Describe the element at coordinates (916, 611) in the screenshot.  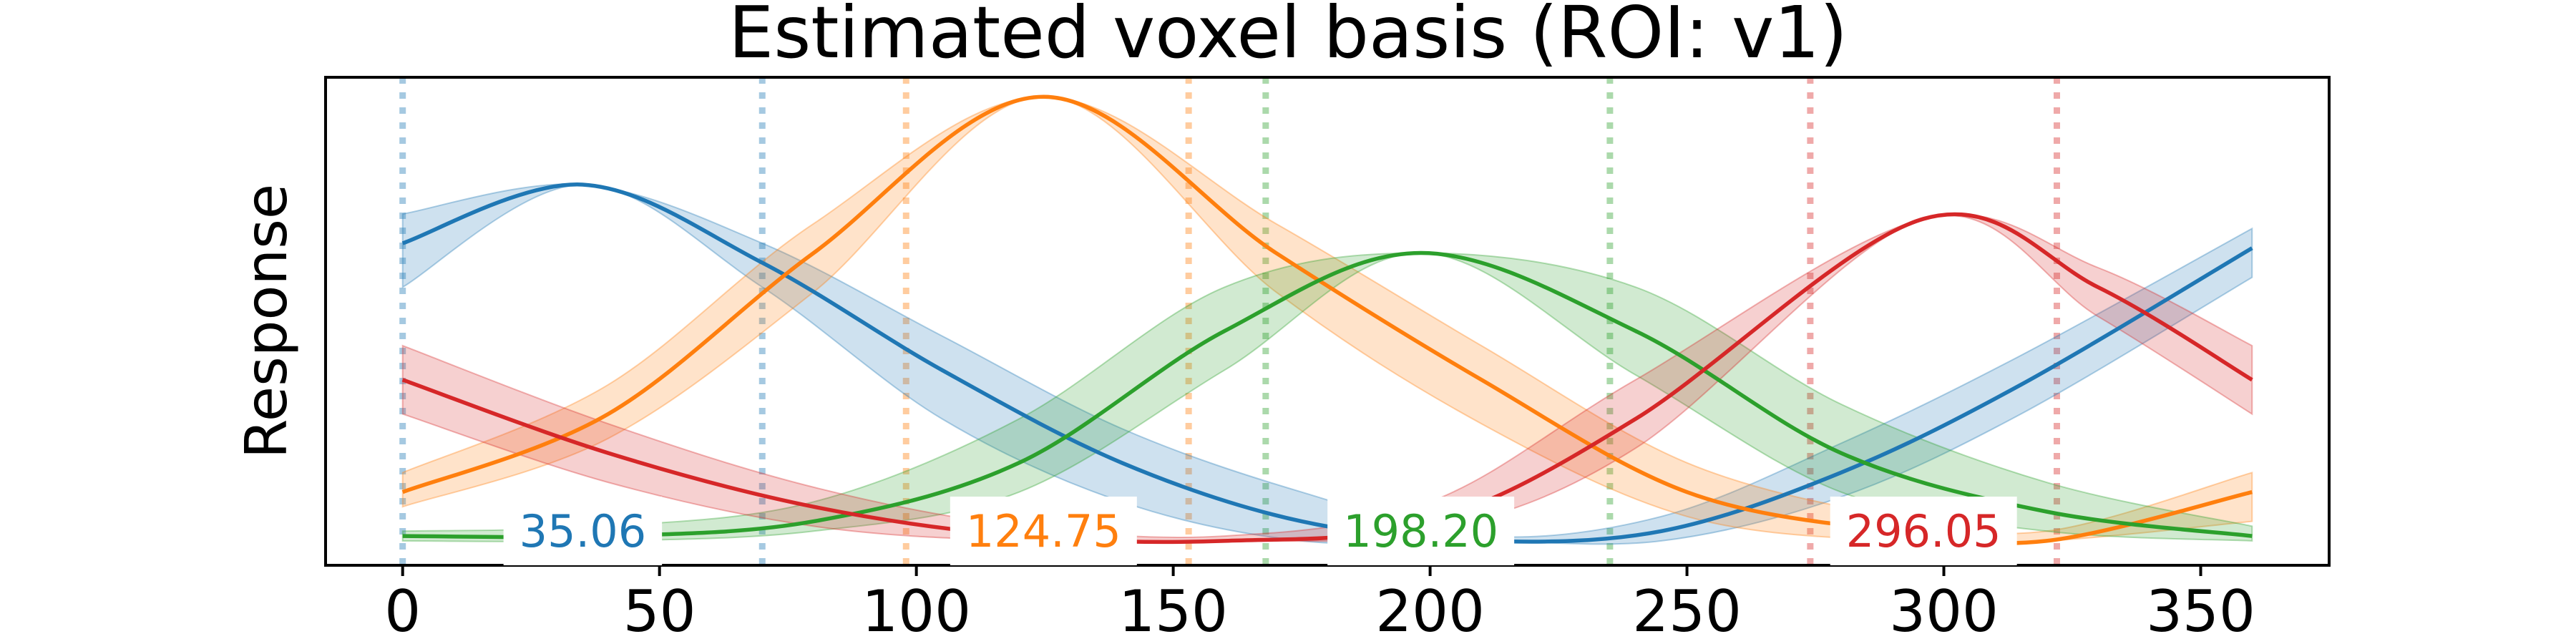
I see `x-tick-label-2: 100` at that location.